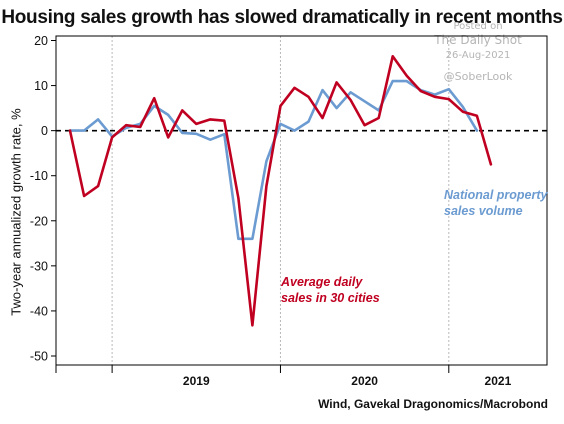 The image size is (564, 424). What do you see at coordinates (43, 198) in the screenshot?
I see `y-ticks: 20 10 0 -10 -20 -30 -40 -50` at bounding box center [43, 198].